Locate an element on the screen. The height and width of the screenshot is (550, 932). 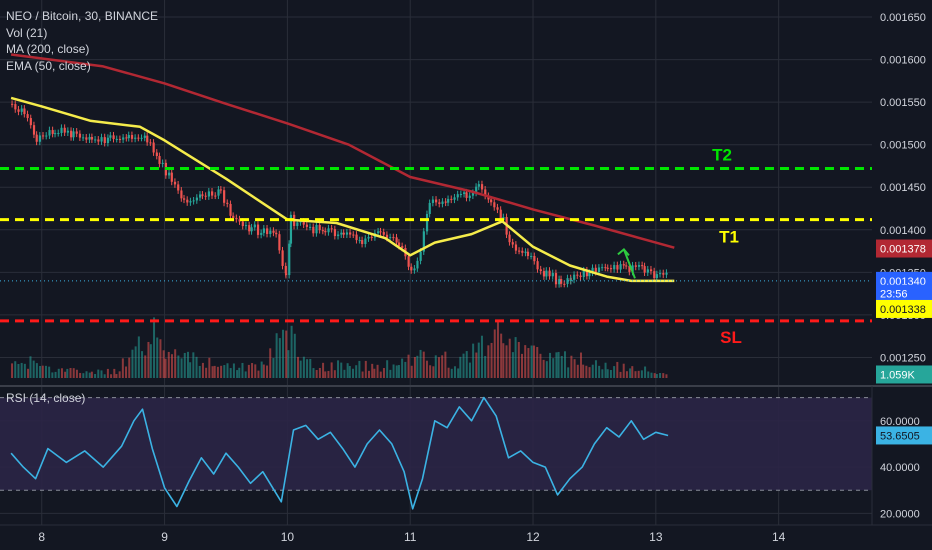
target-arrow-shaft is located at coordinates (629, 264).